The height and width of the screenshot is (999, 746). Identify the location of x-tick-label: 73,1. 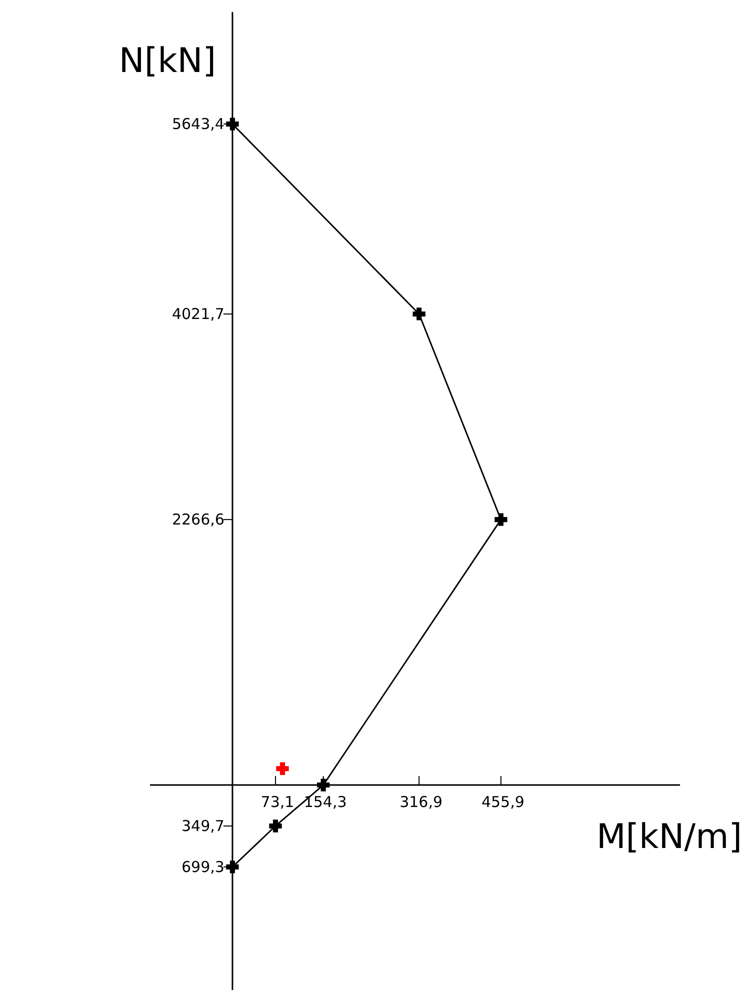
(277, 802).